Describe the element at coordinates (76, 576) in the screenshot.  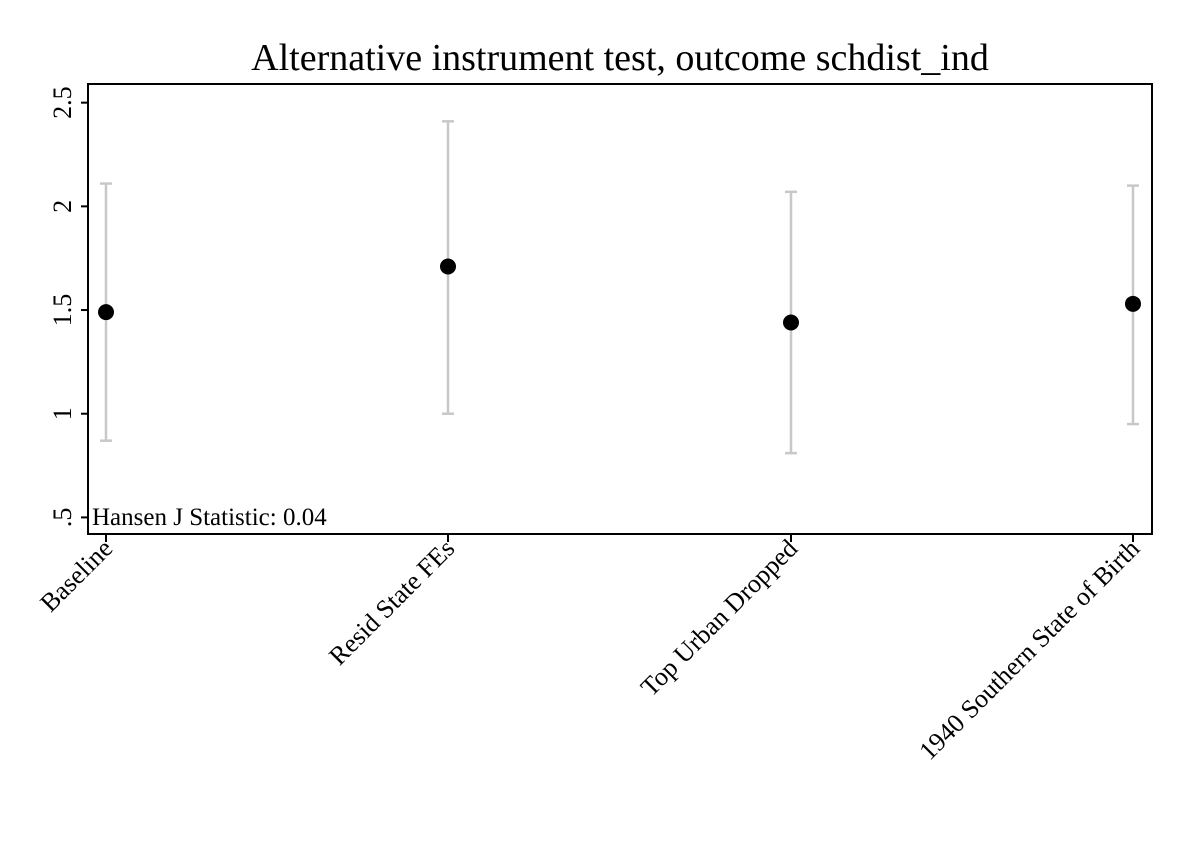
I see `x-tick-label: Baseline` at that location.